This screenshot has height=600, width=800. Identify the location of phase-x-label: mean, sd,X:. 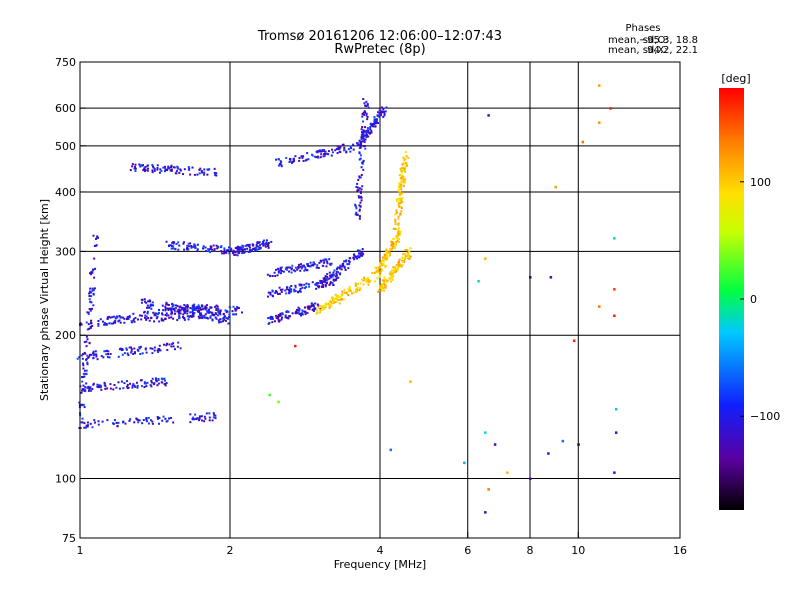
(638, 50).